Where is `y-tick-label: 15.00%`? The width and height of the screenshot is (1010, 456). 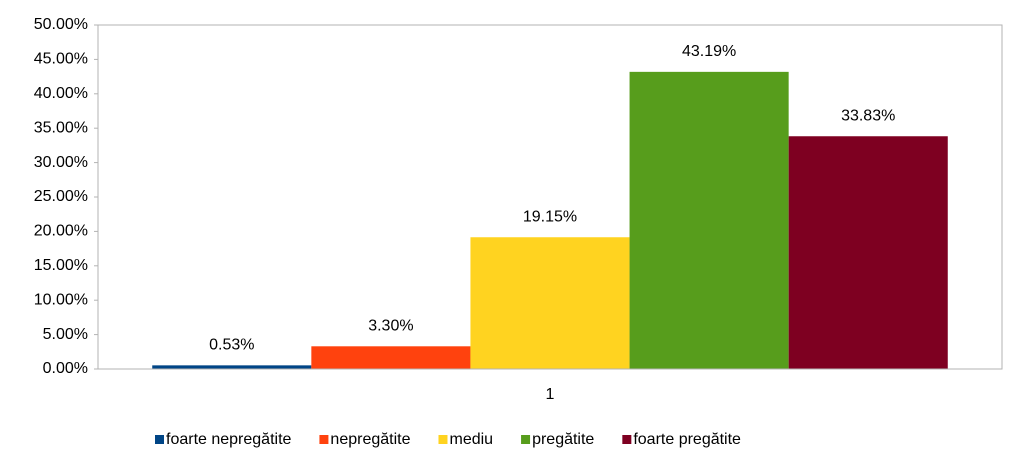 y-tick-label: 15.00% is located at coordinates (61, 265).